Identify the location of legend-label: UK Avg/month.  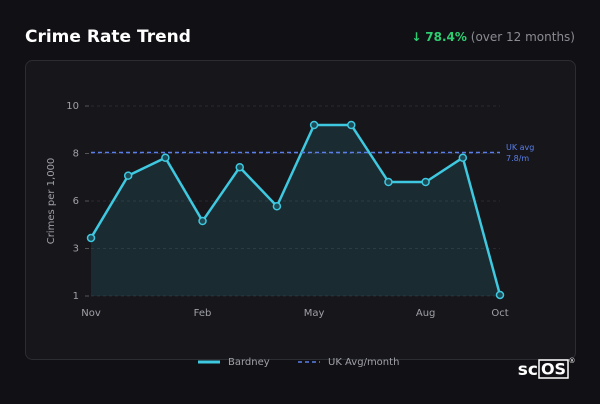
(363, 362).